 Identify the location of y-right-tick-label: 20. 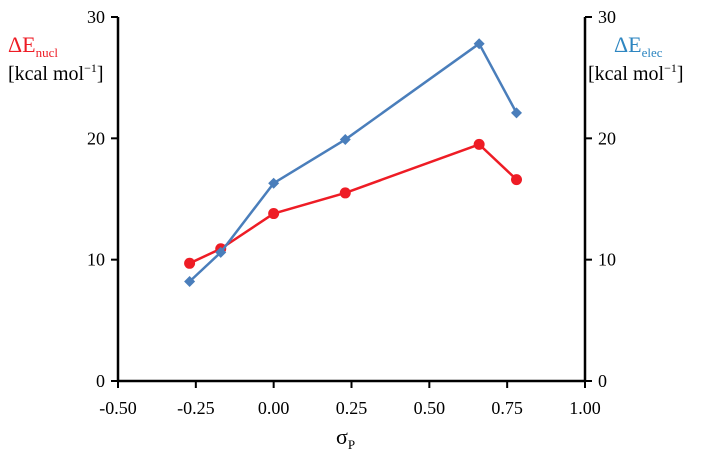
(607, 138).